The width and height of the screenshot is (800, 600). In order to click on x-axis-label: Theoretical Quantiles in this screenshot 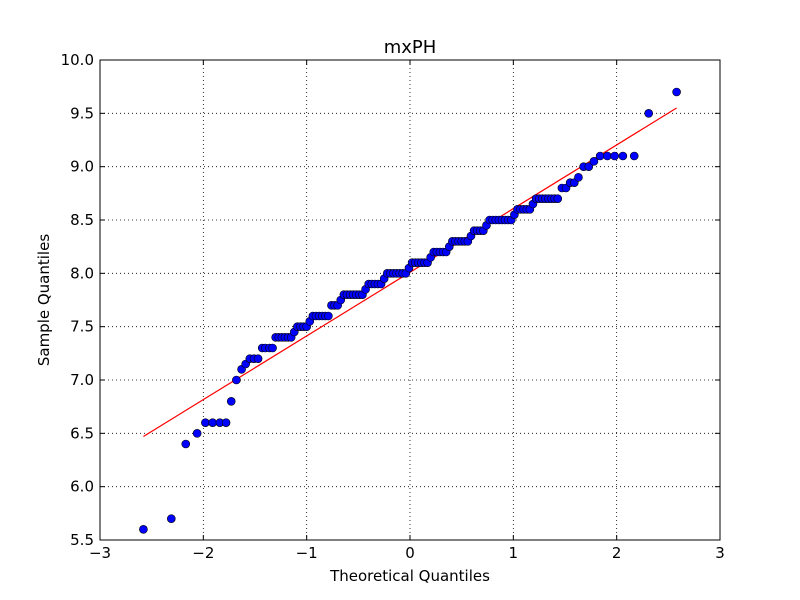, I will do `click(409, 576)`.